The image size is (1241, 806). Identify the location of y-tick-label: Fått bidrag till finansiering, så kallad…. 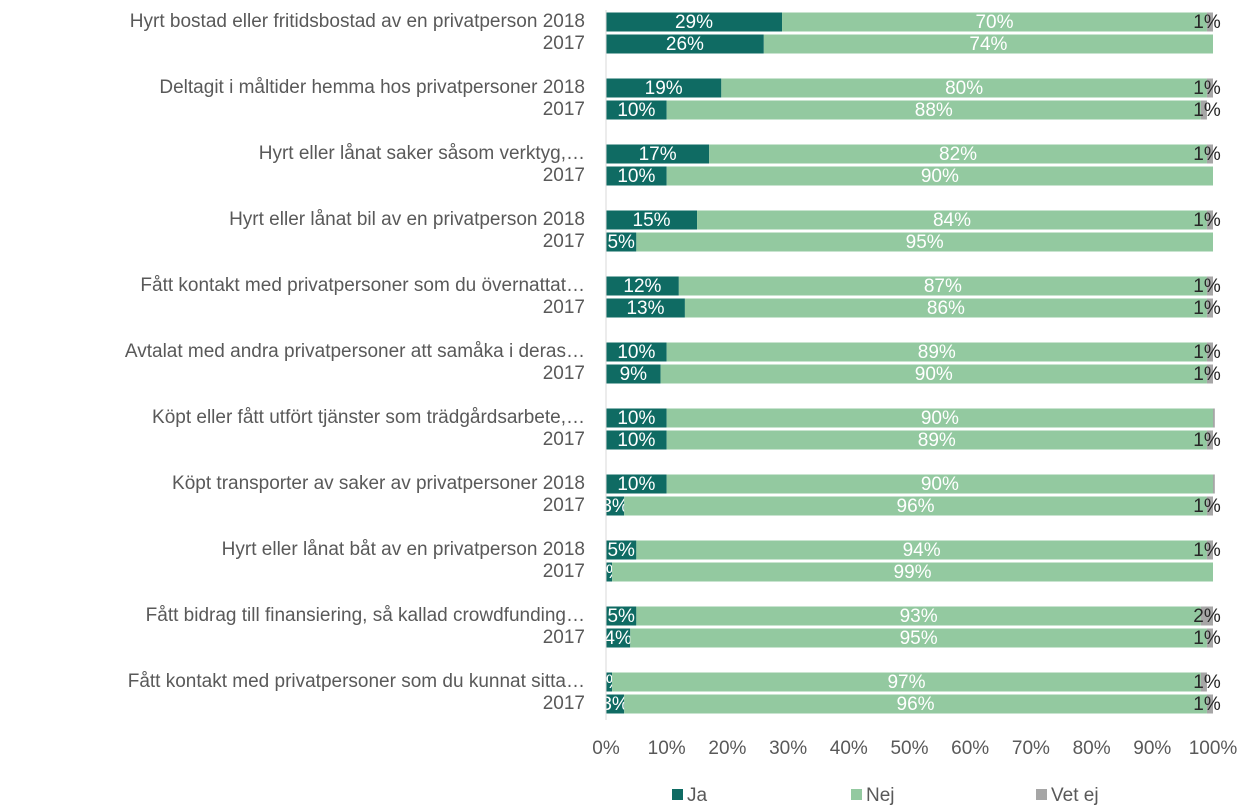
(365, 615).